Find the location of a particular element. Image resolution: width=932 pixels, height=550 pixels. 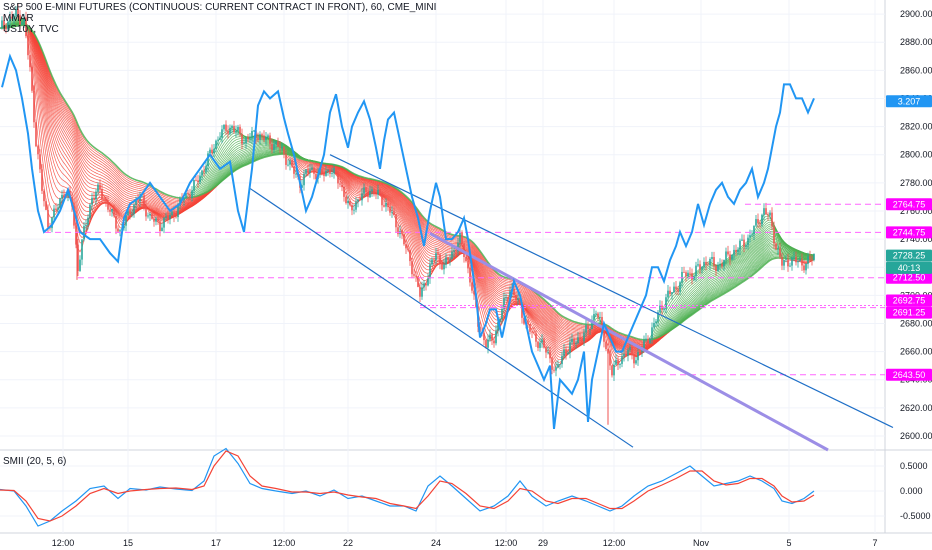

time-tick-label: 17 is located at coordinates (216, 543).